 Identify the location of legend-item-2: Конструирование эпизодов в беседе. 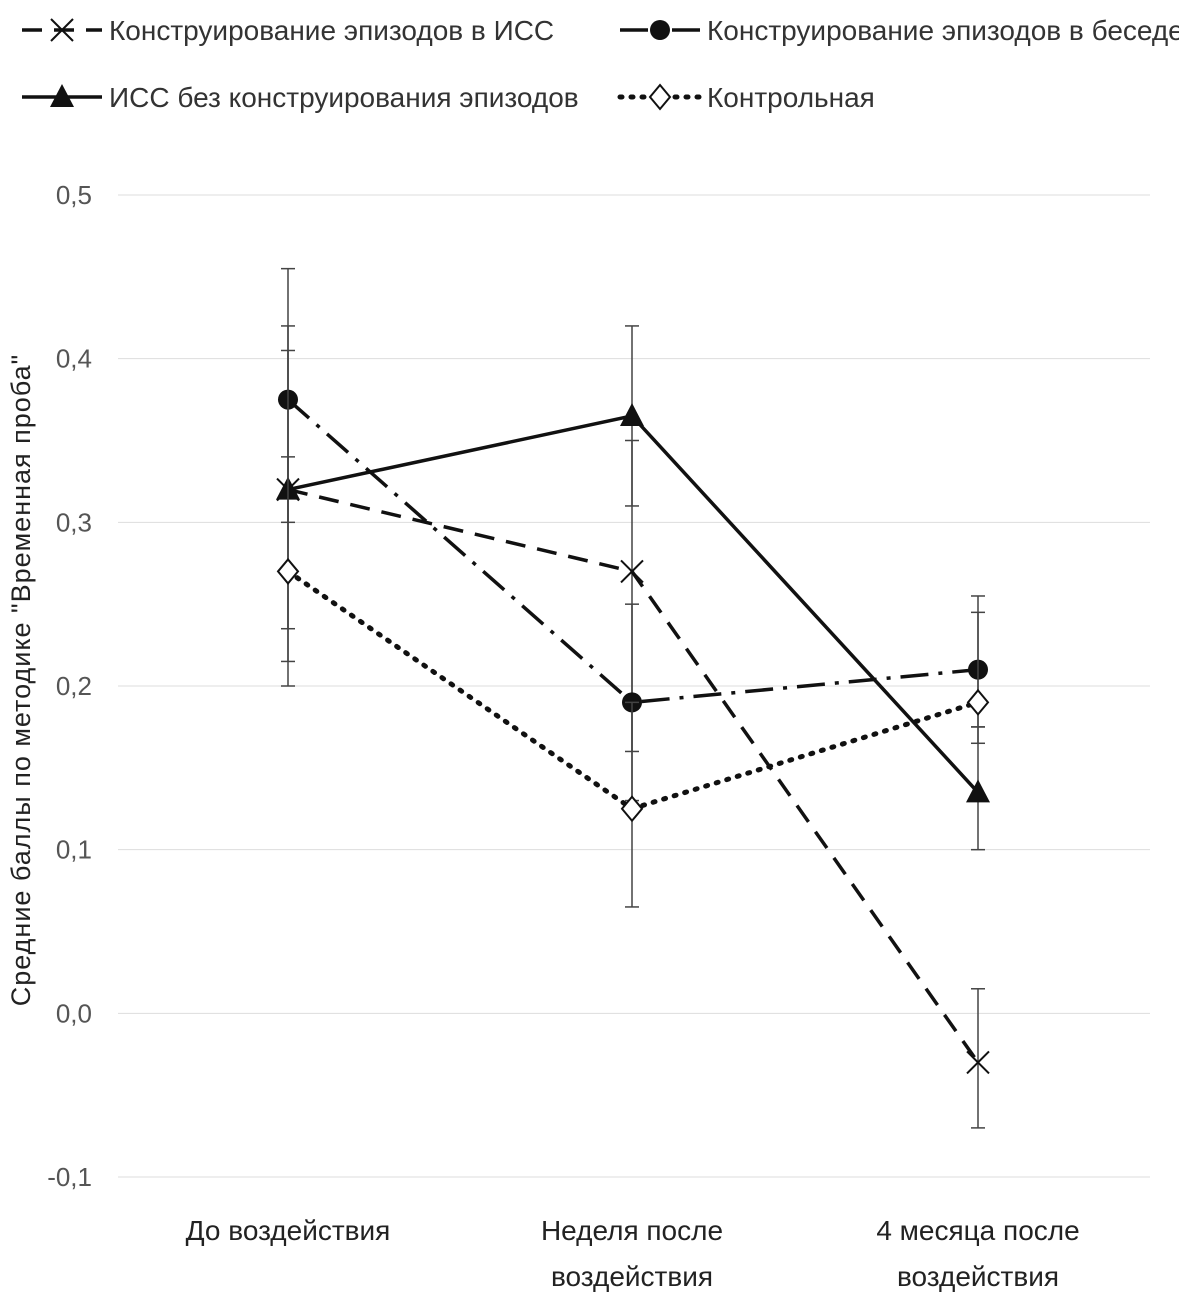
(899, 30).